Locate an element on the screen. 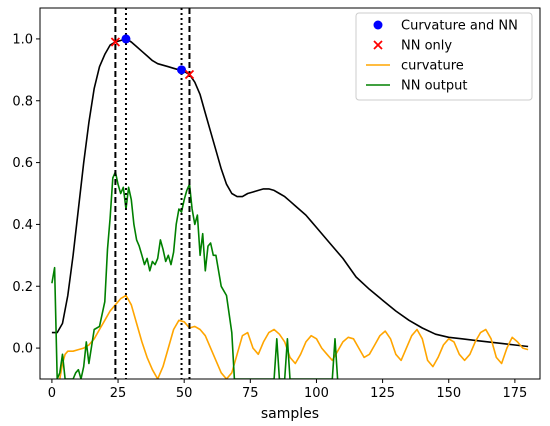 The height and width of the screenshot is (426, 550). legend-item-nn-output: NN output is located at coordinates (416, 86).